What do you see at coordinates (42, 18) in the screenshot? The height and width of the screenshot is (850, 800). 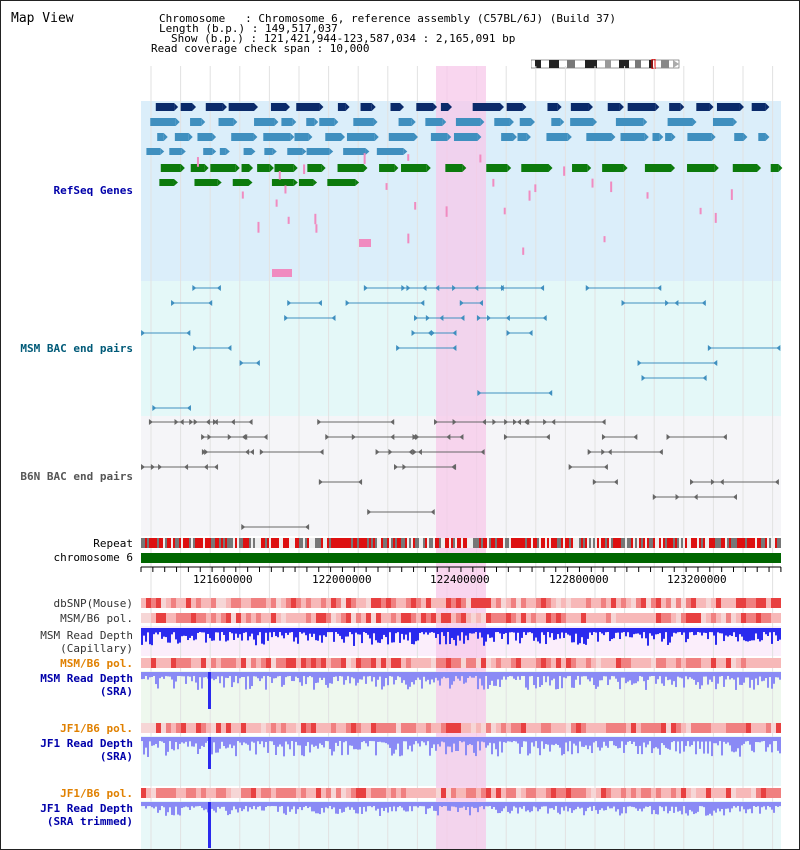 I see `page-title: Map View` at bounding box center [42, 18].